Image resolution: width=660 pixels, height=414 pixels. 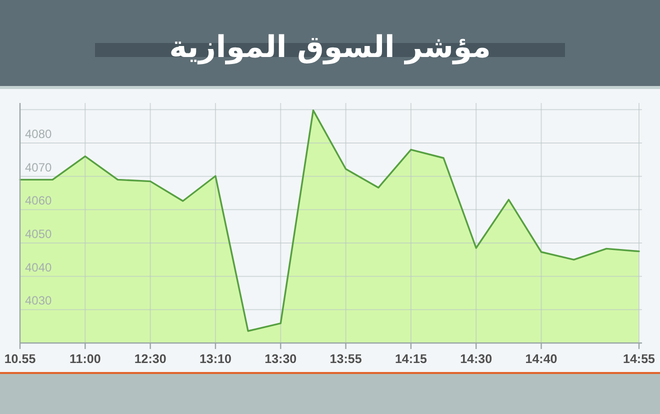 I want to click on y-tick-label: 4060, so click(x=38, y=201).